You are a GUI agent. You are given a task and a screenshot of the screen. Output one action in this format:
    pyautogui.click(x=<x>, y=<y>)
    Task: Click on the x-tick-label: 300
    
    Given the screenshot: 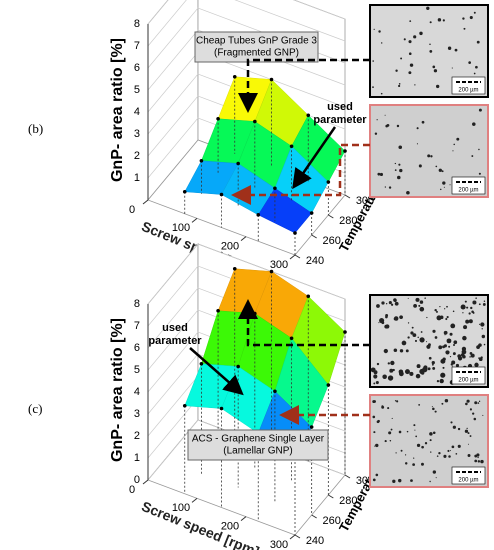 What is the action you would take?
    pyautogui.click(x=279, y=544)
    